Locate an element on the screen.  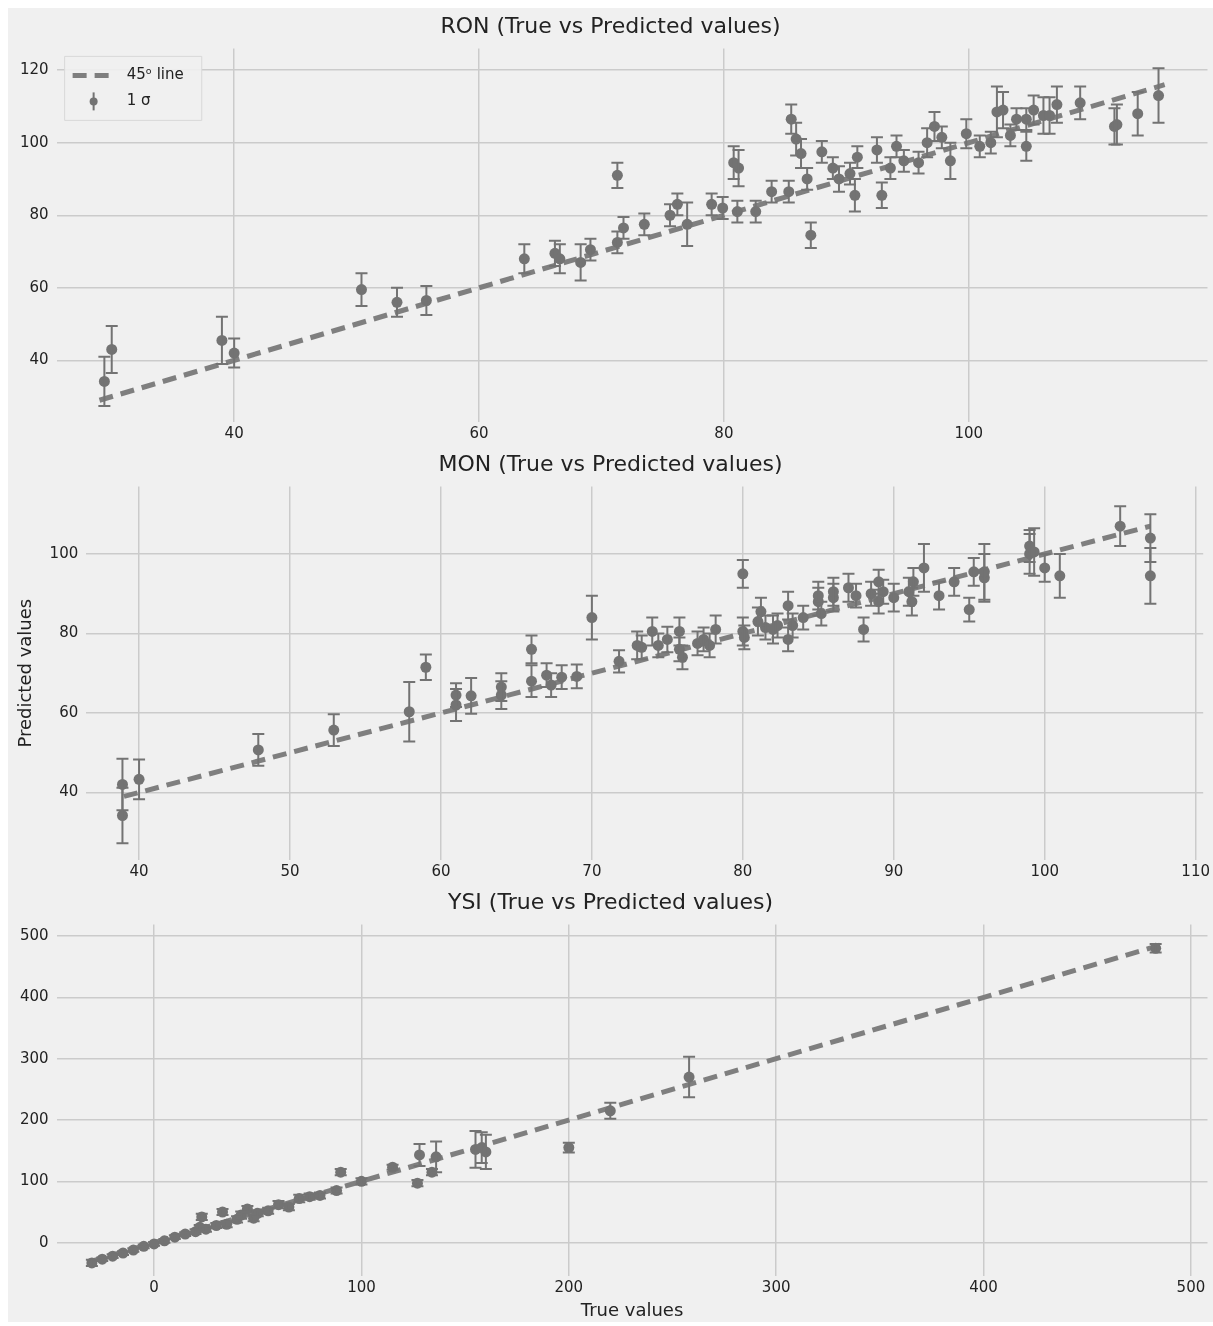
y-tick-label: 200 is located at coordinates (34, 1118).